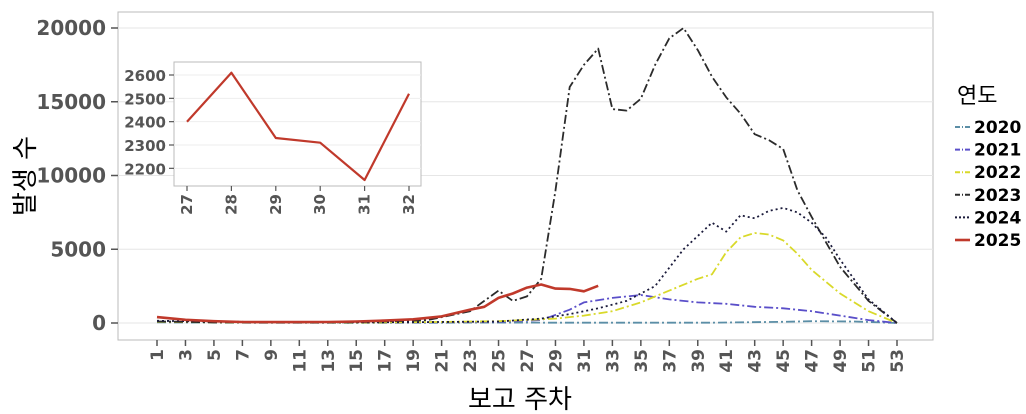 The height and width of the screenshot is (414, 1026). Describe the element at coordinates (300, 361) in the screenshot. I see `main-x-tick-label: 11` at that location.